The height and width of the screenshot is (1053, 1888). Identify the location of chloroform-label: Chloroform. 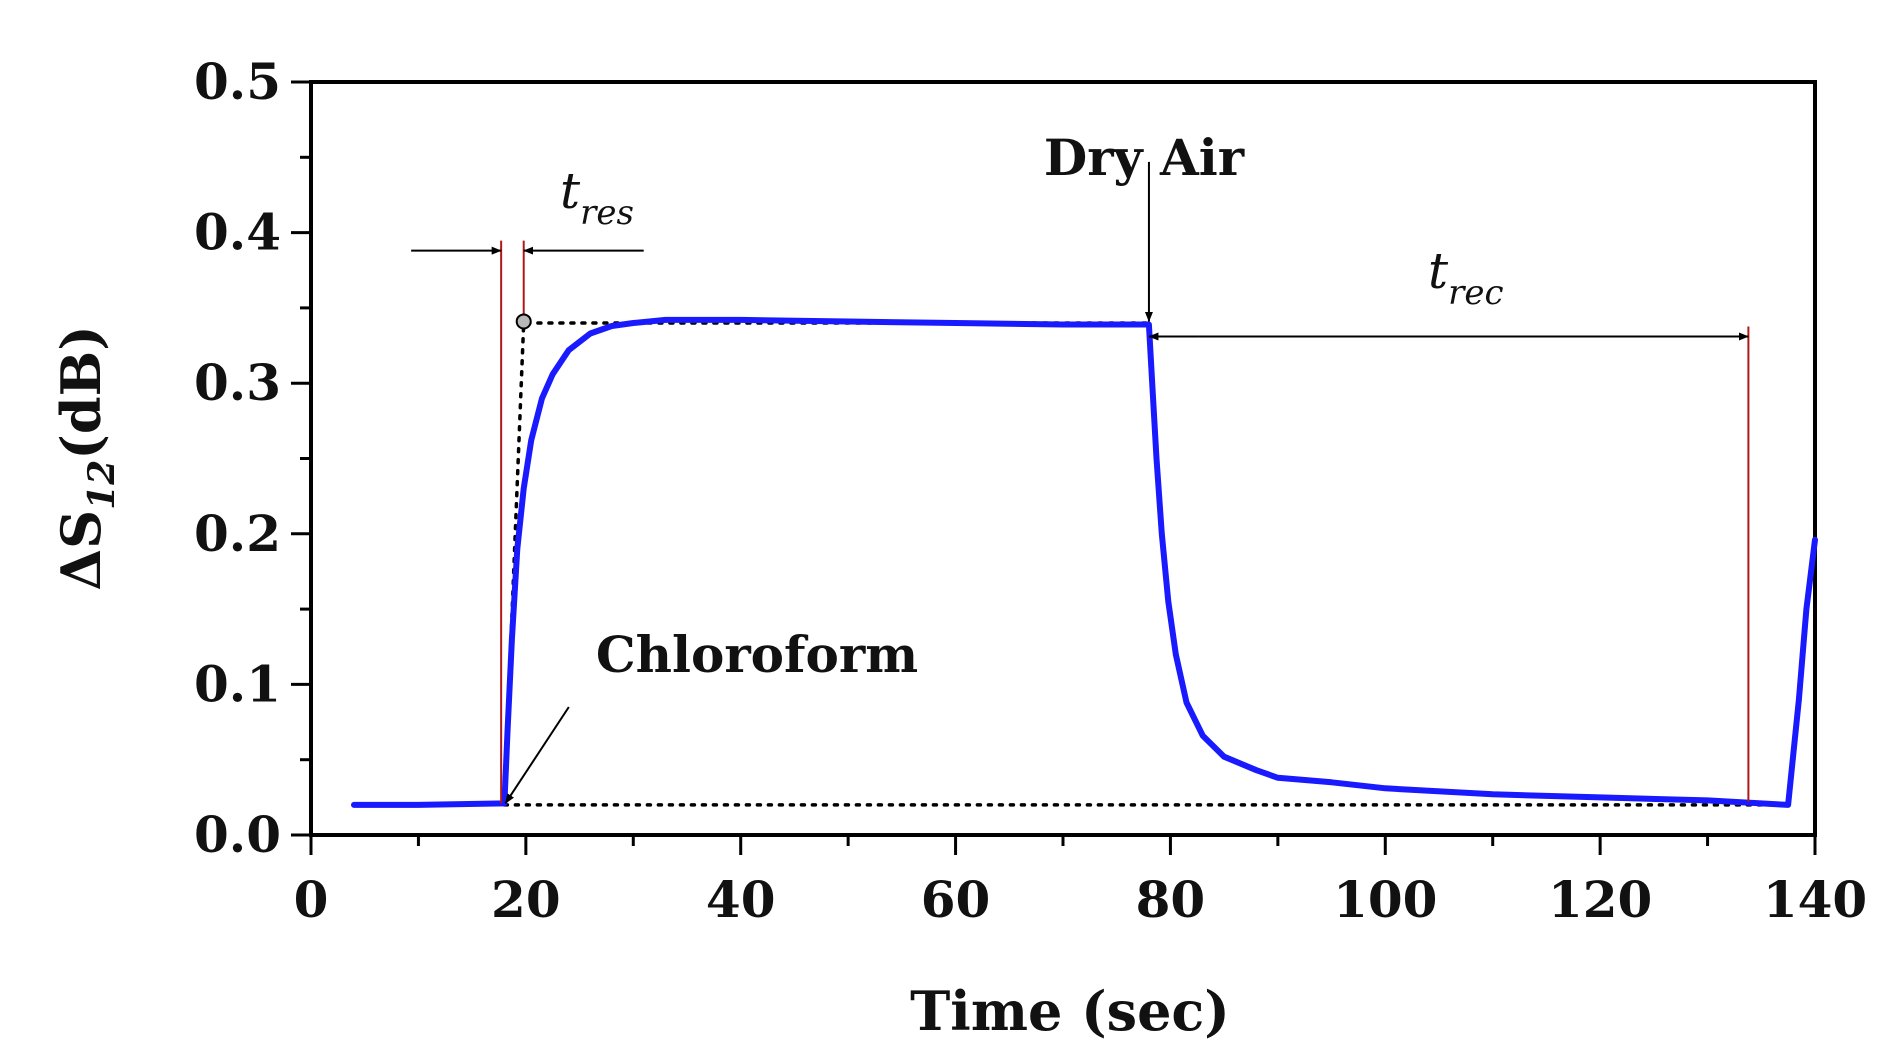
(757, 654).